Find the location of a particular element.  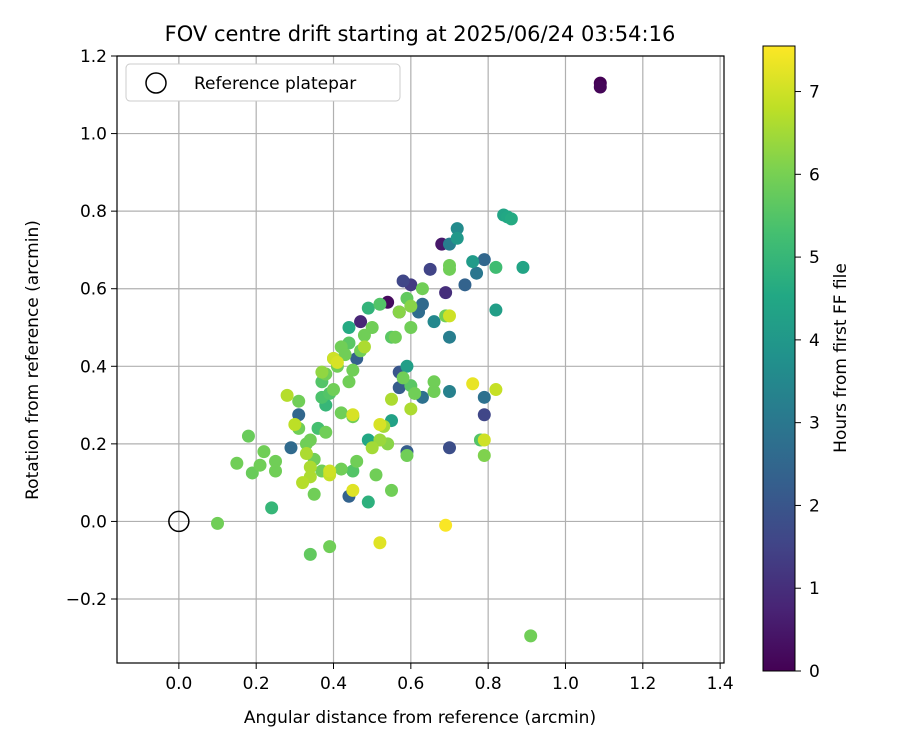

y-tick-label: 0.4 is located at coordinates (93, 367).